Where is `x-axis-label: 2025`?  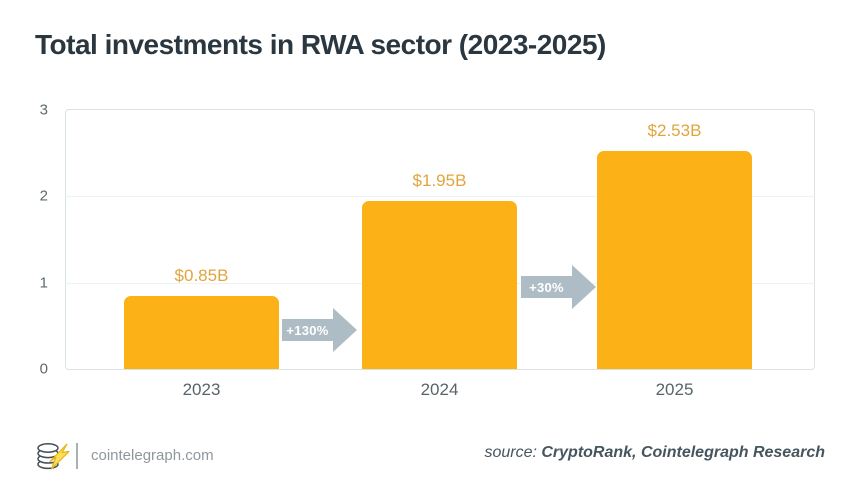
x-axis-label: 2025 is located at coordinates (674, 389).